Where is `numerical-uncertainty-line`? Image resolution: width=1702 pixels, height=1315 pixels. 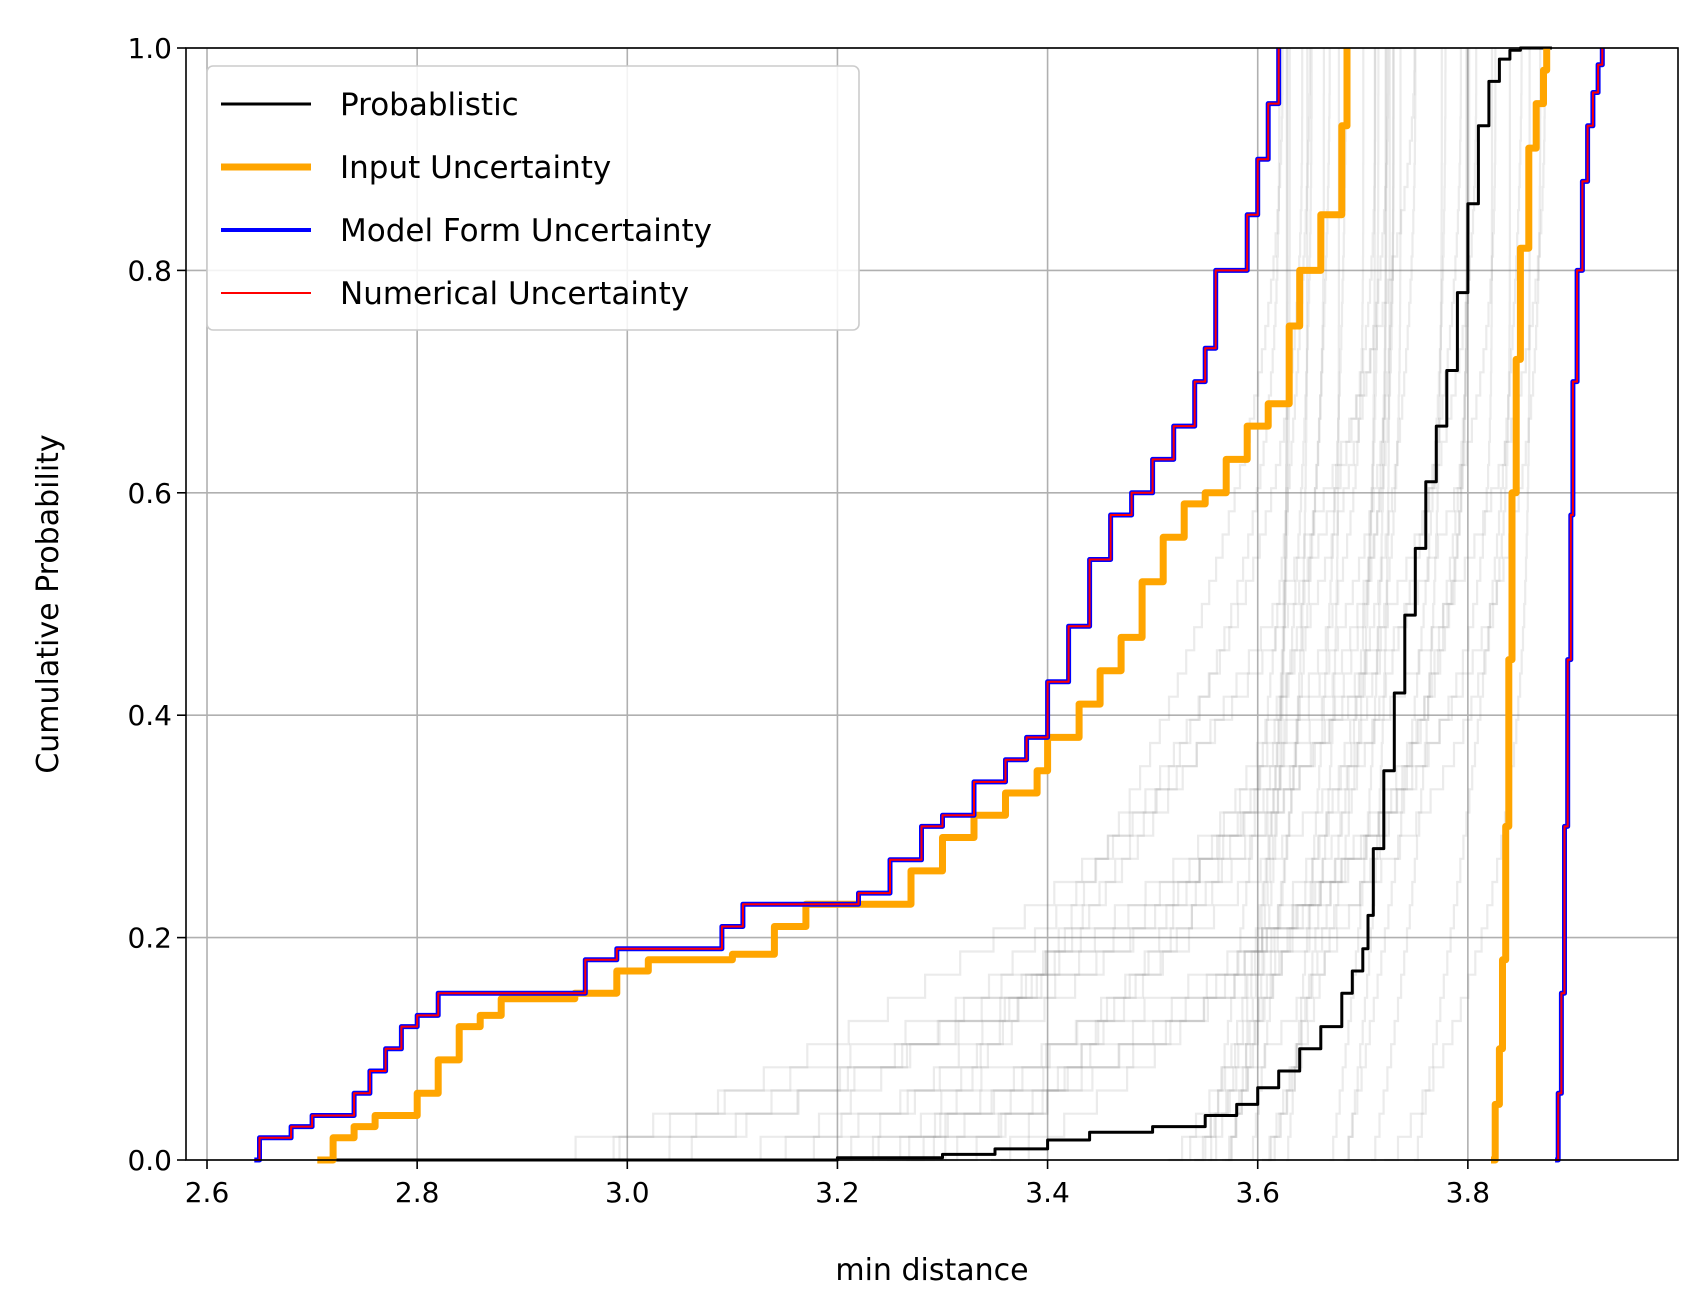
numerical-uncertainty-line is located at coordinates (1579, 604).